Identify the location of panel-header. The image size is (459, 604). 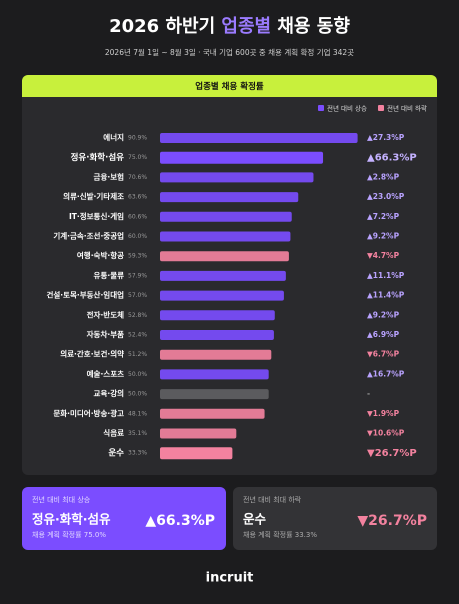
(229, 86).